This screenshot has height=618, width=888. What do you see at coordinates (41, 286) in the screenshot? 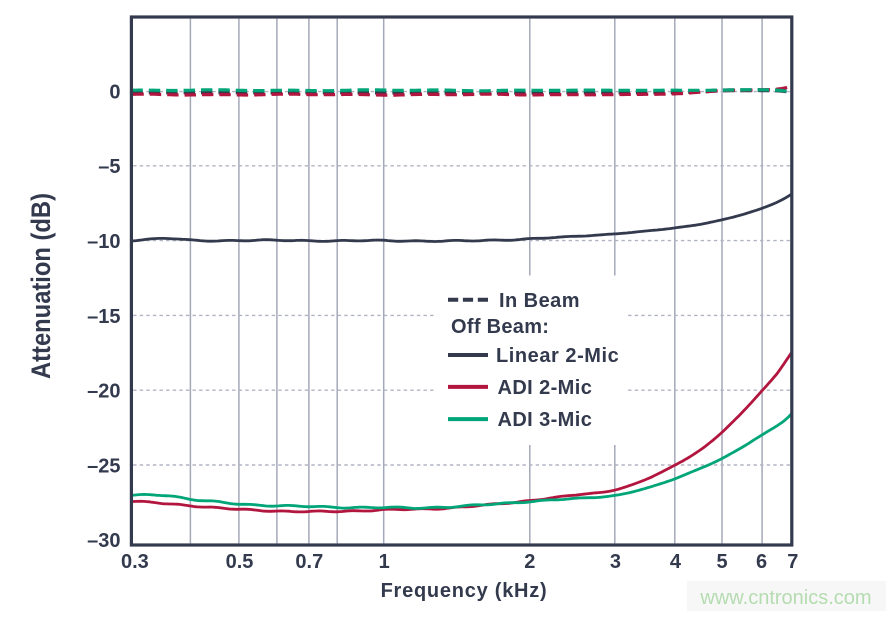
I see `svg-text: Attenuation (dB)` at bounding box center [41, 286].